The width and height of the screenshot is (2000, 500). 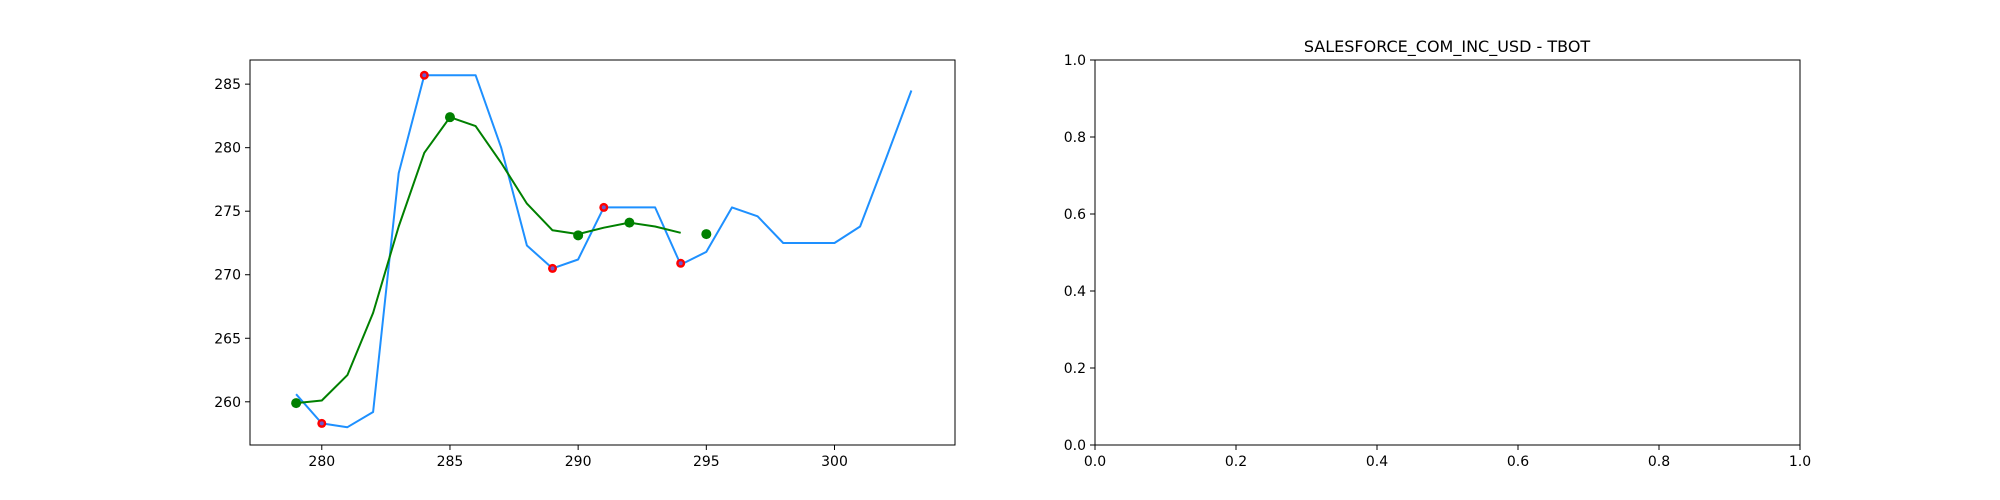 I want to click on left-chart-x-tick-label: 280, so click(x=321, y=462).